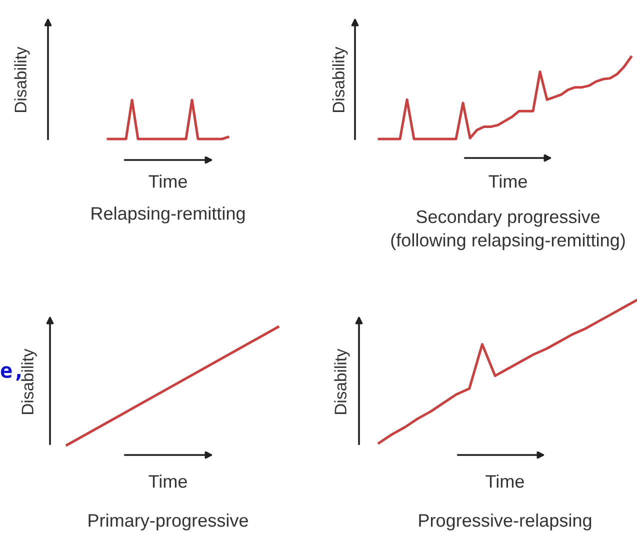  What do you see at coordinates (168, 522) in the screenshot?
I see `text: Primary-progressive` at bounding box center [168, 522].